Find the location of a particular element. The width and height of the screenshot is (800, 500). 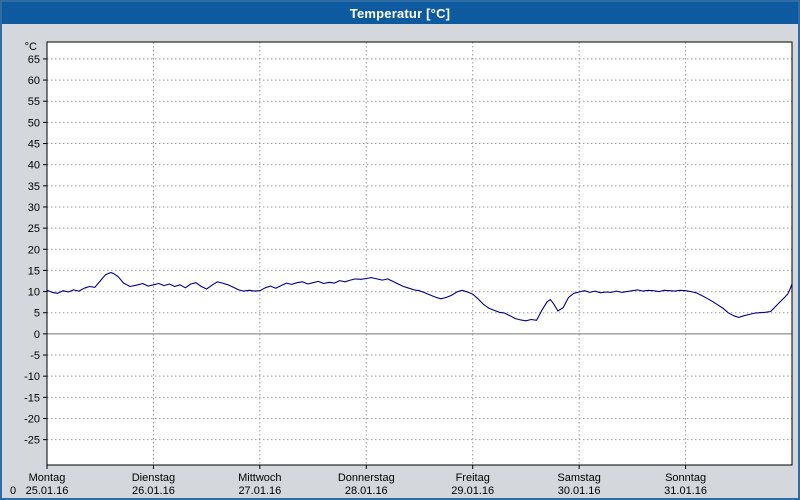

day-date-label: 27.01.16 is located at coordinates (259, 491).